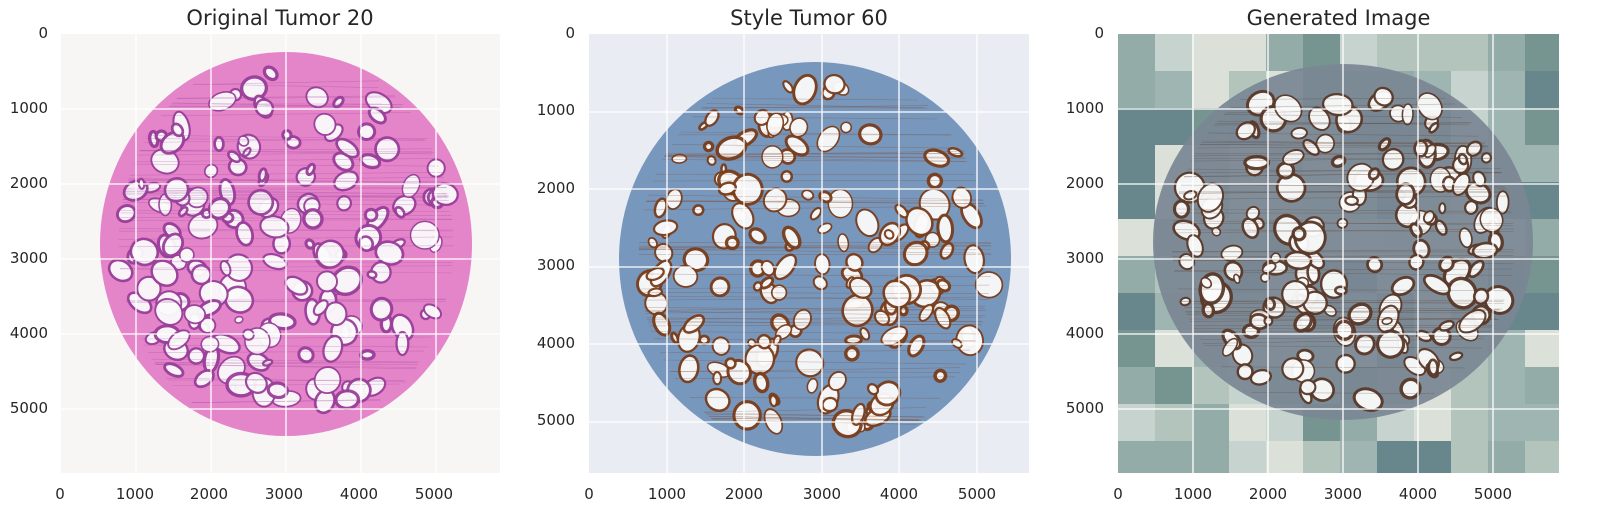 This screenshot has height=528, width=1621. What do you see at coordinates (43, 33) in the screenshot?
I see `y-tick: 0` at bounding box center [43, 33].